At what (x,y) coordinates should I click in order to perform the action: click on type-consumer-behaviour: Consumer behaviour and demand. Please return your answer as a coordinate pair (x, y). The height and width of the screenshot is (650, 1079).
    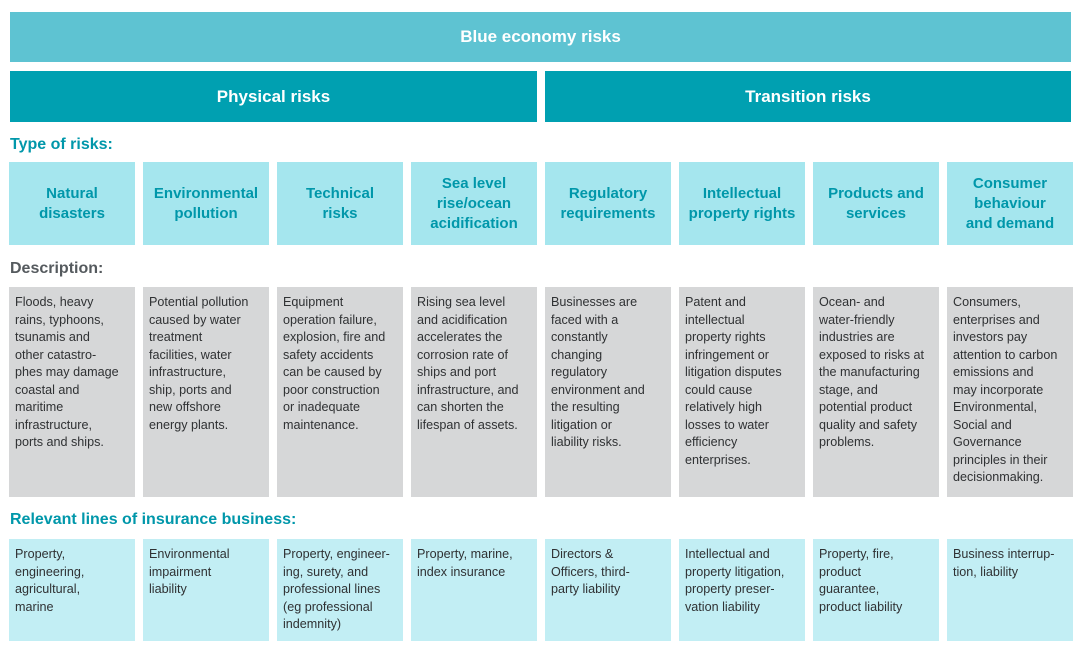
    Looking at the image, I should click on (1010, 203).